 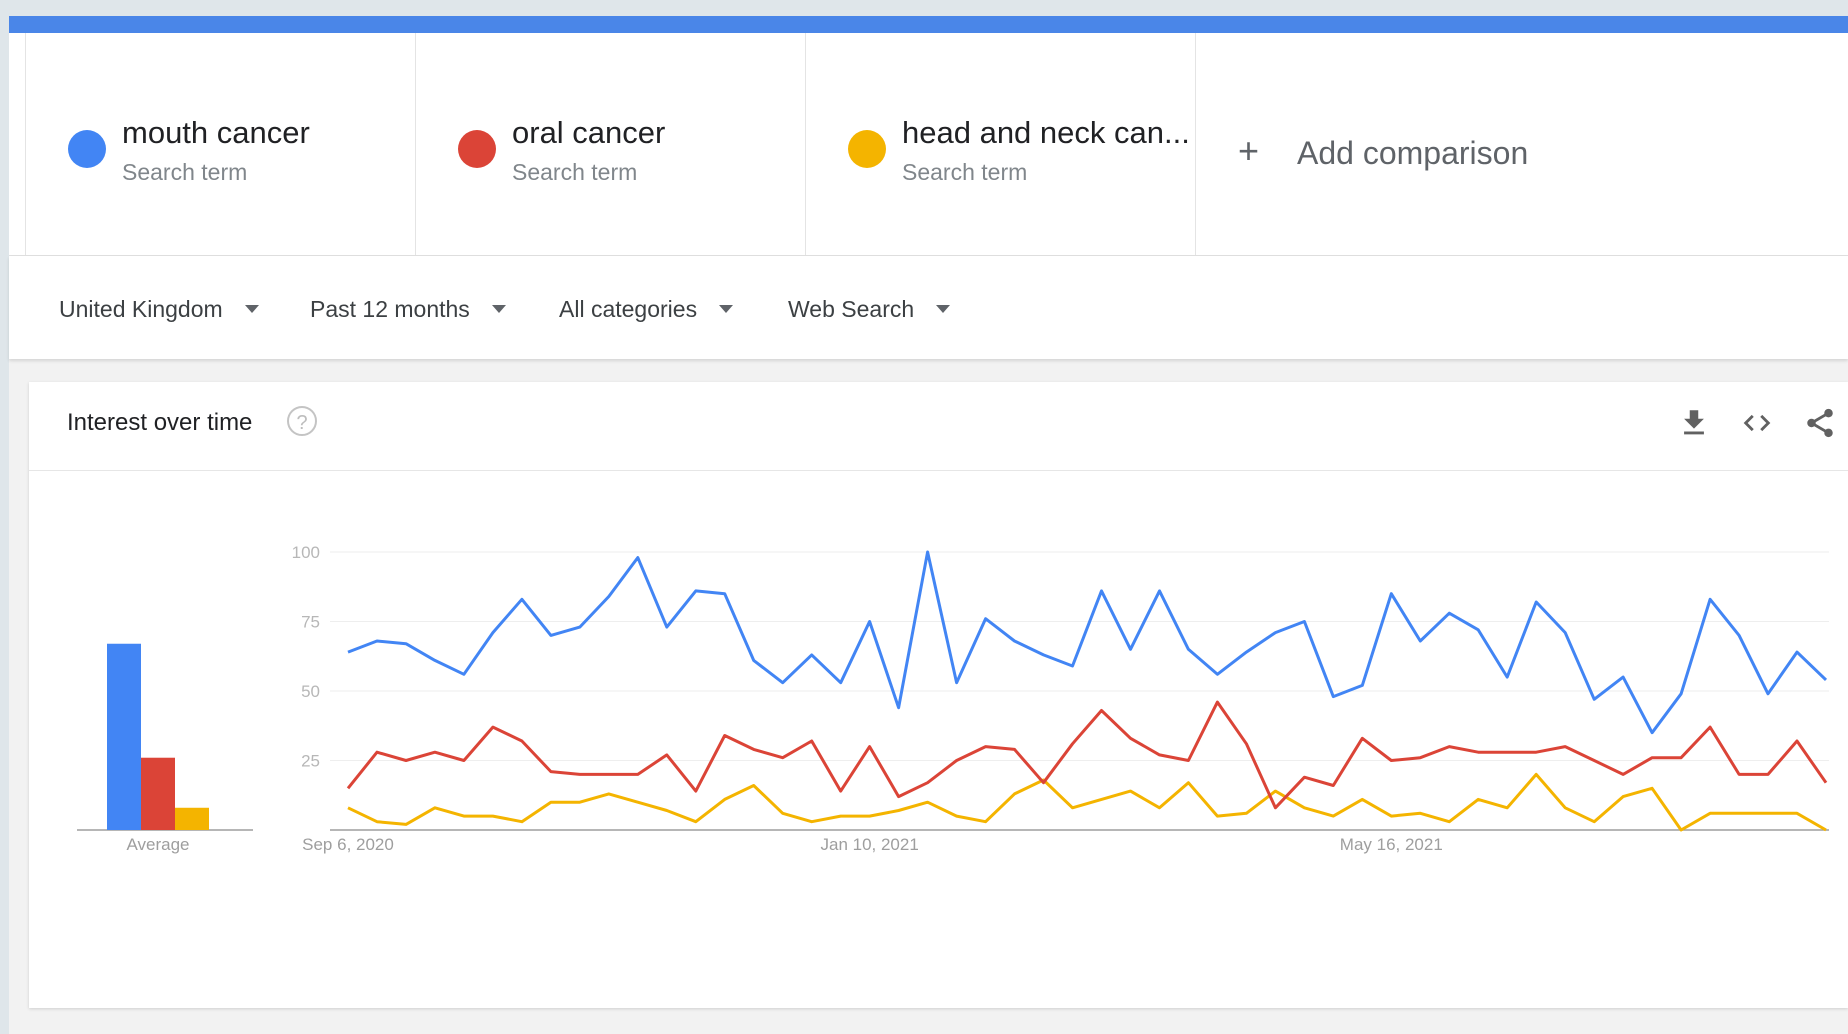 I want to click on card-header: Interest over time ?, so click(x=938, y=426).